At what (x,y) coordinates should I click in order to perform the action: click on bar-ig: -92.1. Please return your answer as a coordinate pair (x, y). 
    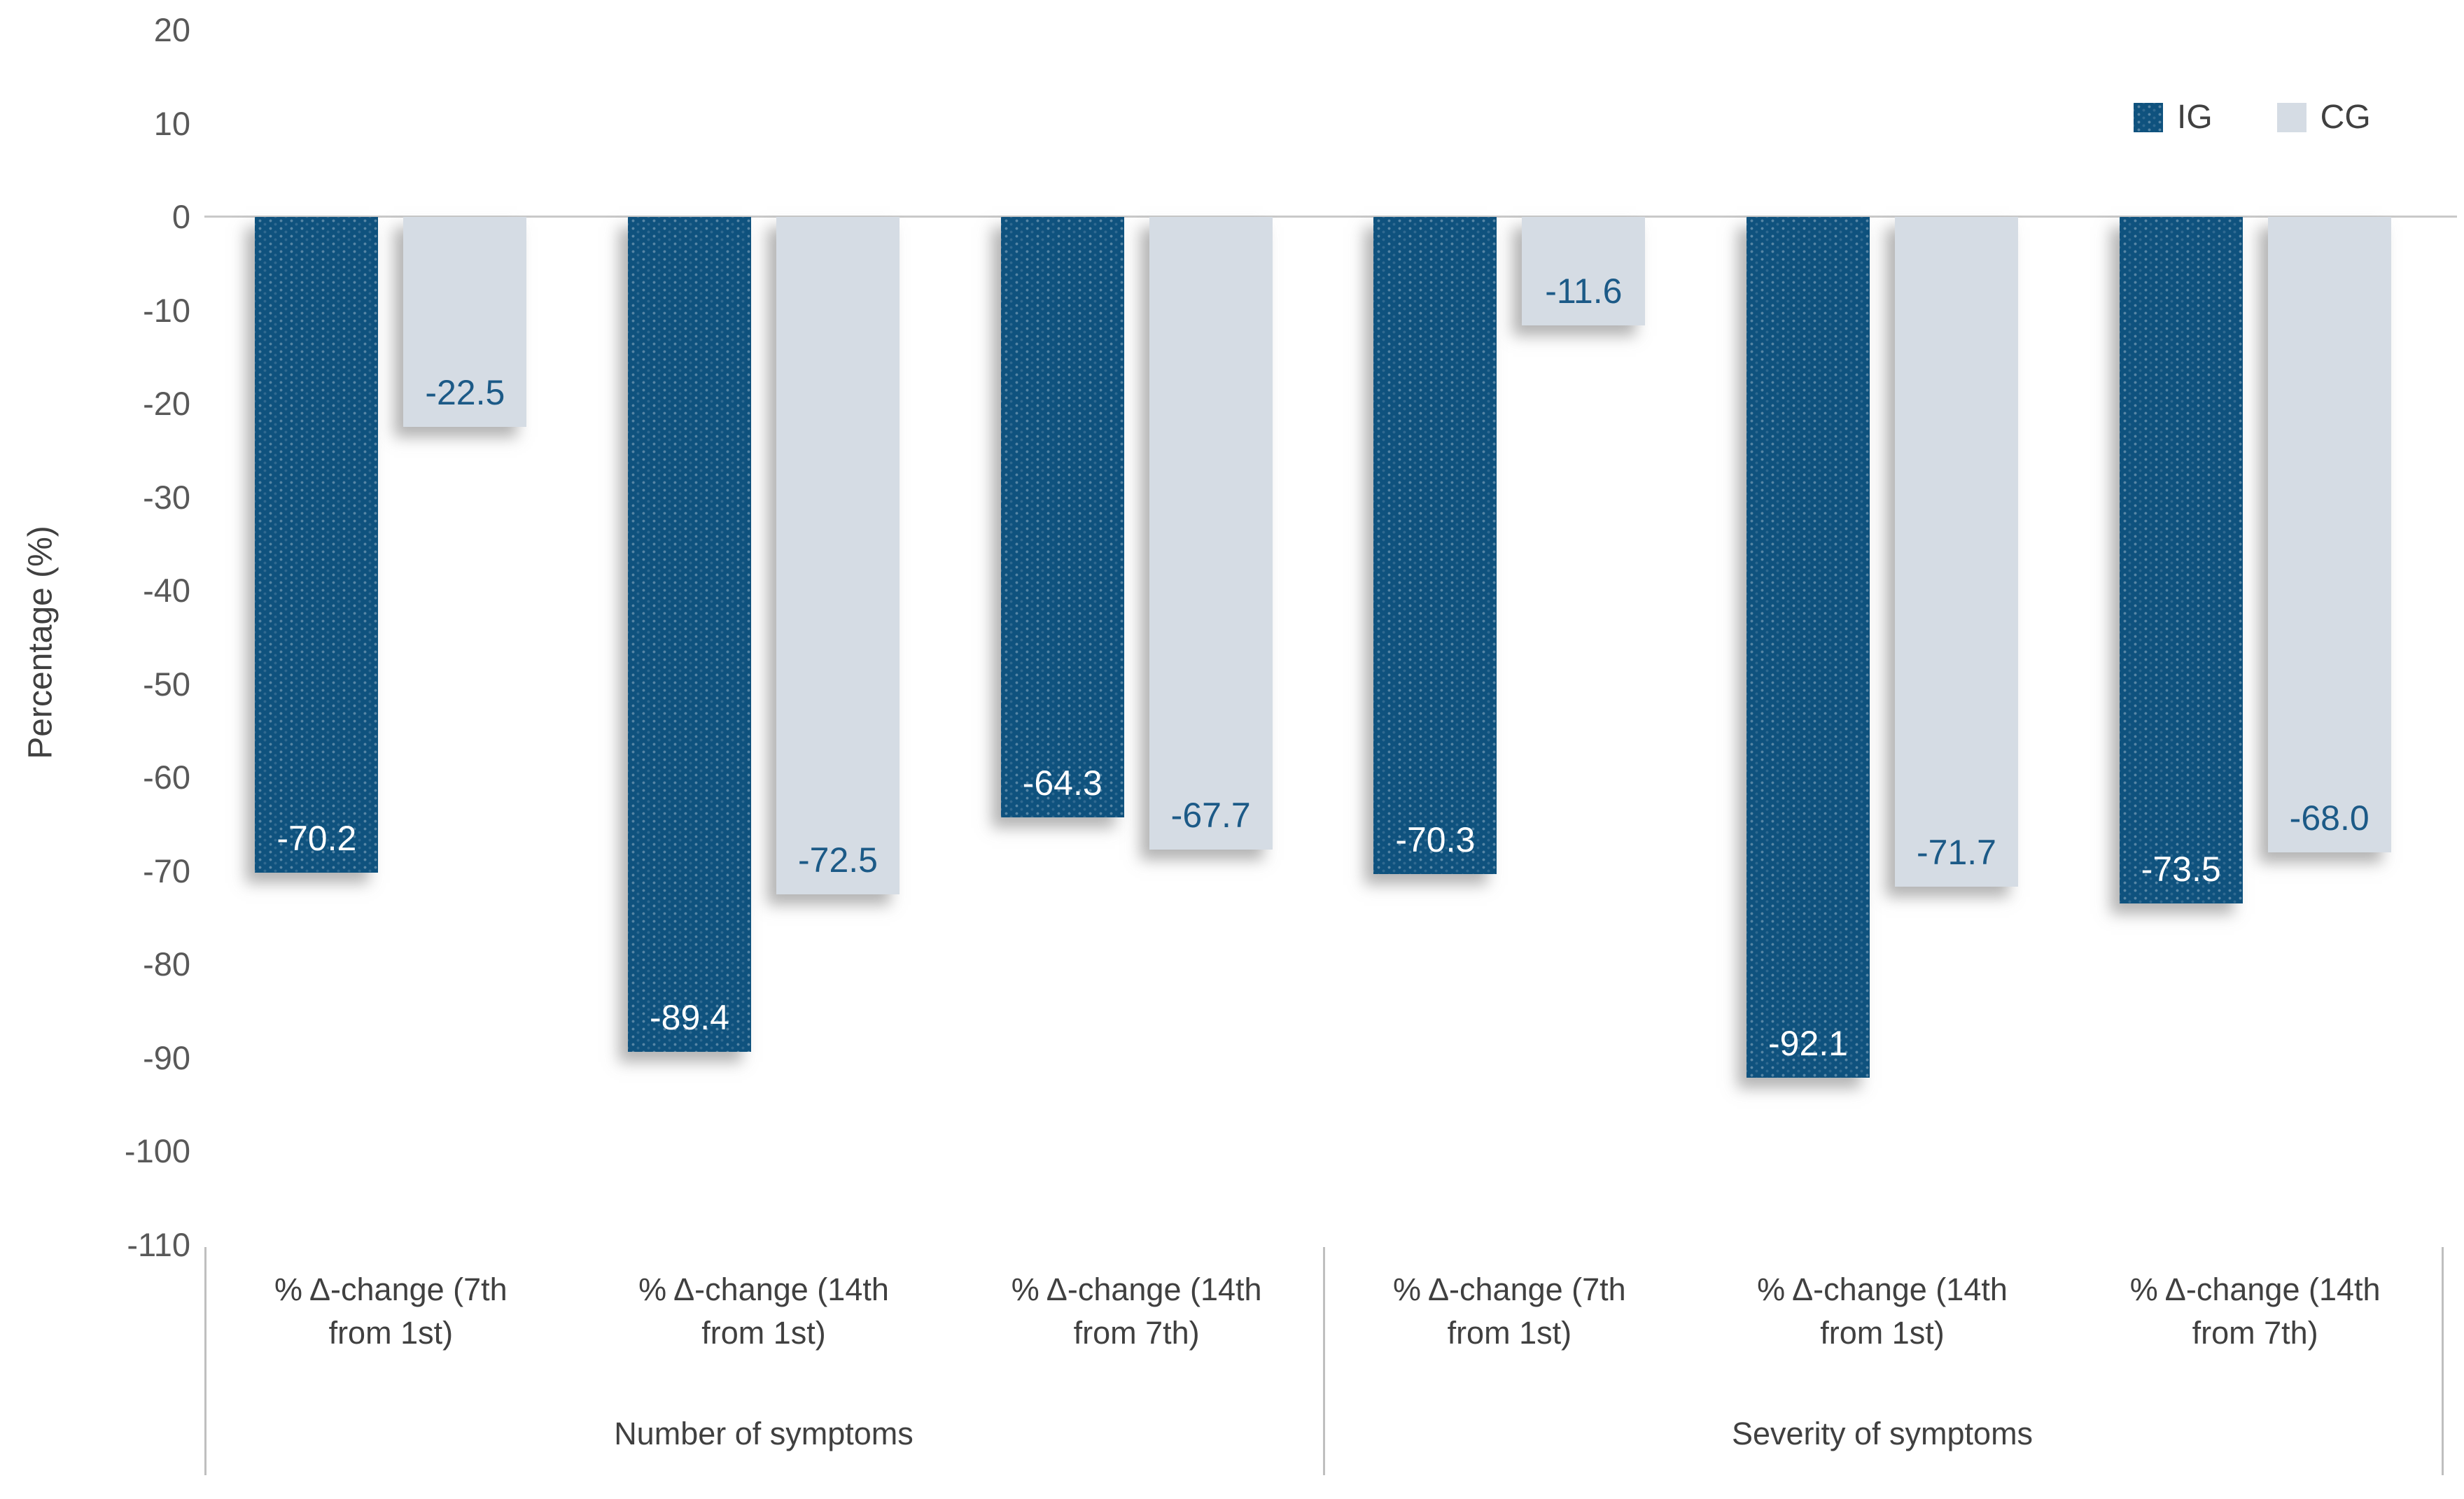
    Looking at the image, I should click on (1808, 647).